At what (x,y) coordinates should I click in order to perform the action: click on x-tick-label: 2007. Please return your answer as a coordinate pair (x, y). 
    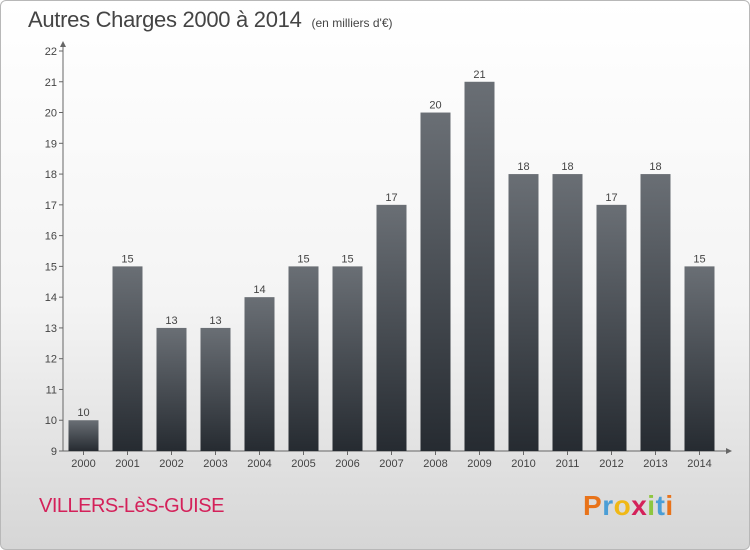
    Looking at the image, I should click on (391, 464).